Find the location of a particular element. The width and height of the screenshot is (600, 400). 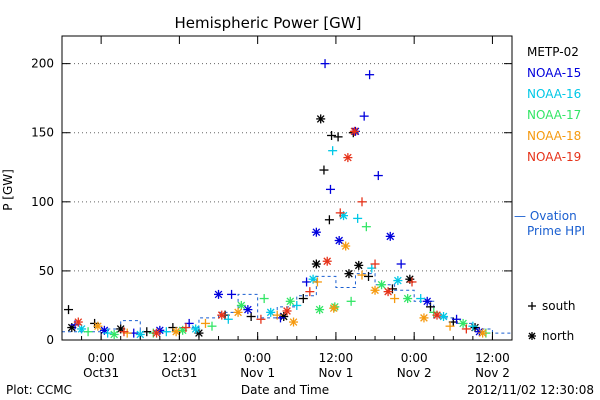

legend-entry: NOAA-19 is located at coordinates (554, 157).